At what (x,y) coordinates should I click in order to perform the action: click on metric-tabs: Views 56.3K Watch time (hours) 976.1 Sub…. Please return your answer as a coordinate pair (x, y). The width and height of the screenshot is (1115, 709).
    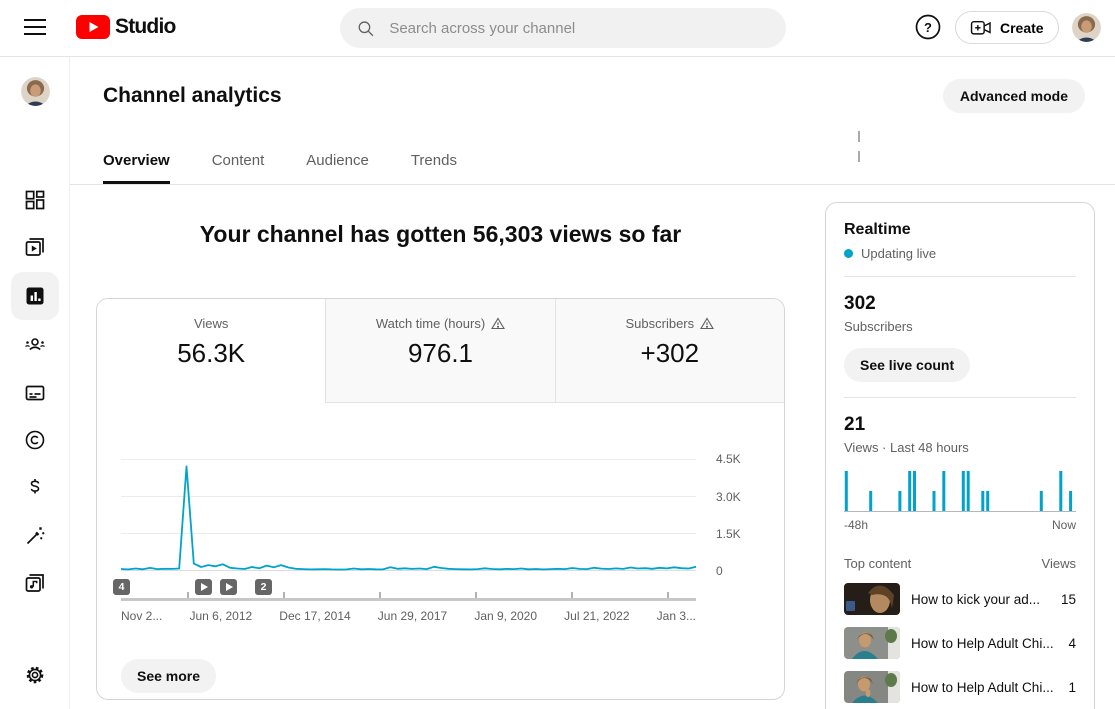
    Looking at the image, I should click on (440, 351).